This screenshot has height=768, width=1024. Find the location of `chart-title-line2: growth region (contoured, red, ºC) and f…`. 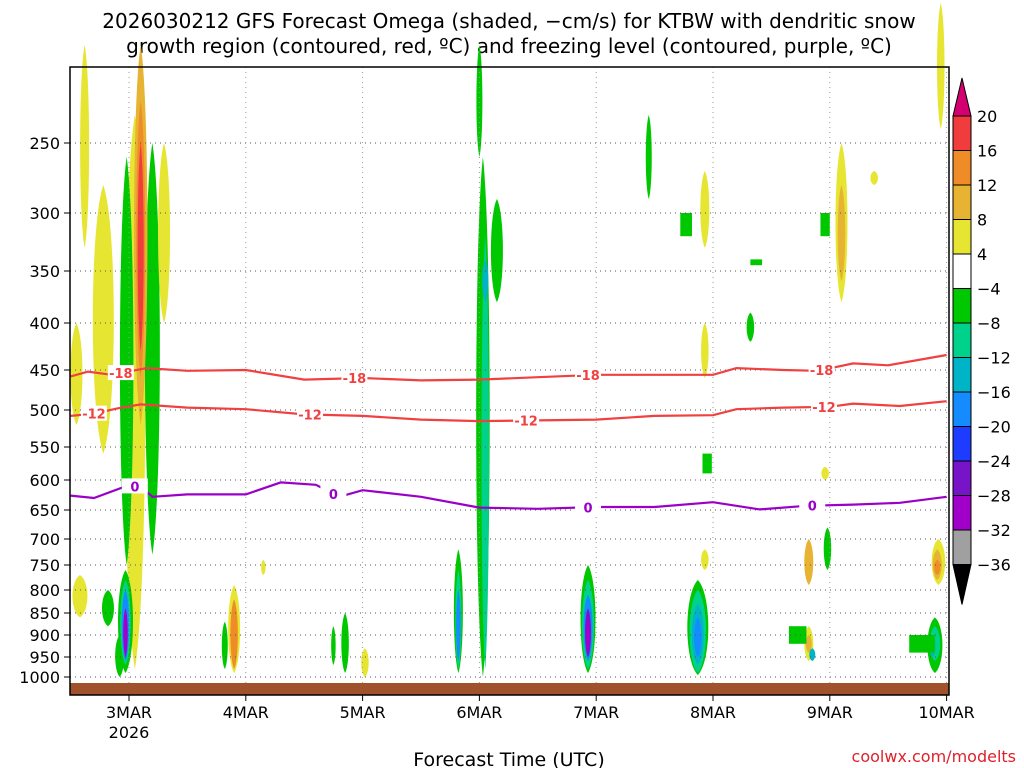

chart-title-line2: growth region (contoured, red, ºC) and f… is located at coordinates (509, 46).